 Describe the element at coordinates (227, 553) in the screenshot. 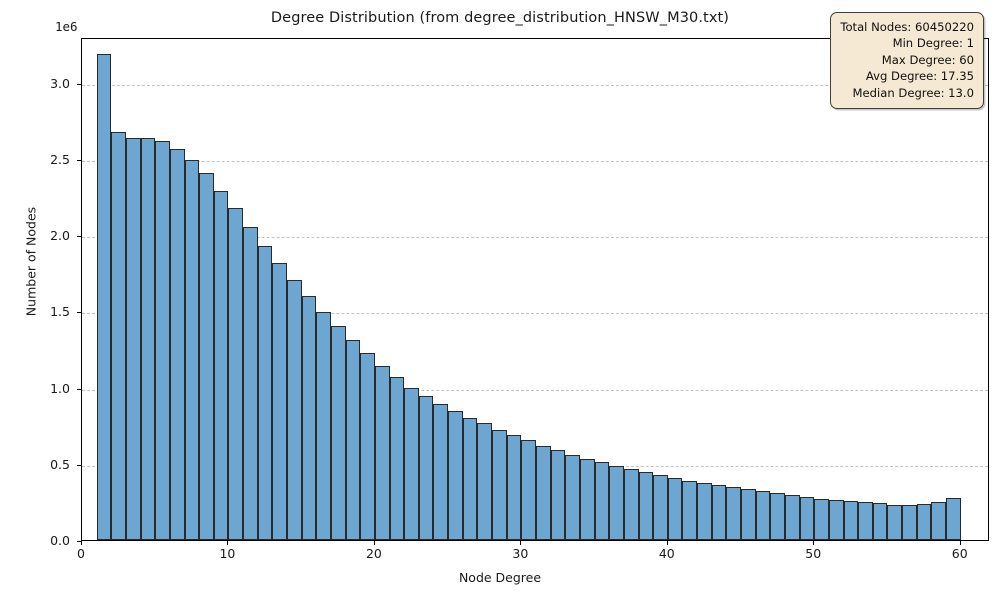

I see `x-tick-label-1: 10` at that location.